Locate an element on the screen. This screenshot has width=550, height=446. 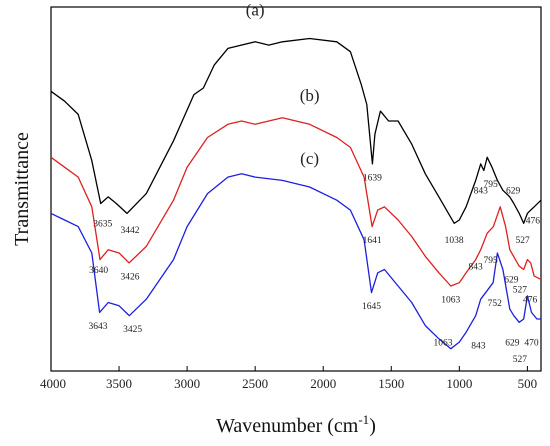
peak-label: 3640 is located at coordinates (98, 271).